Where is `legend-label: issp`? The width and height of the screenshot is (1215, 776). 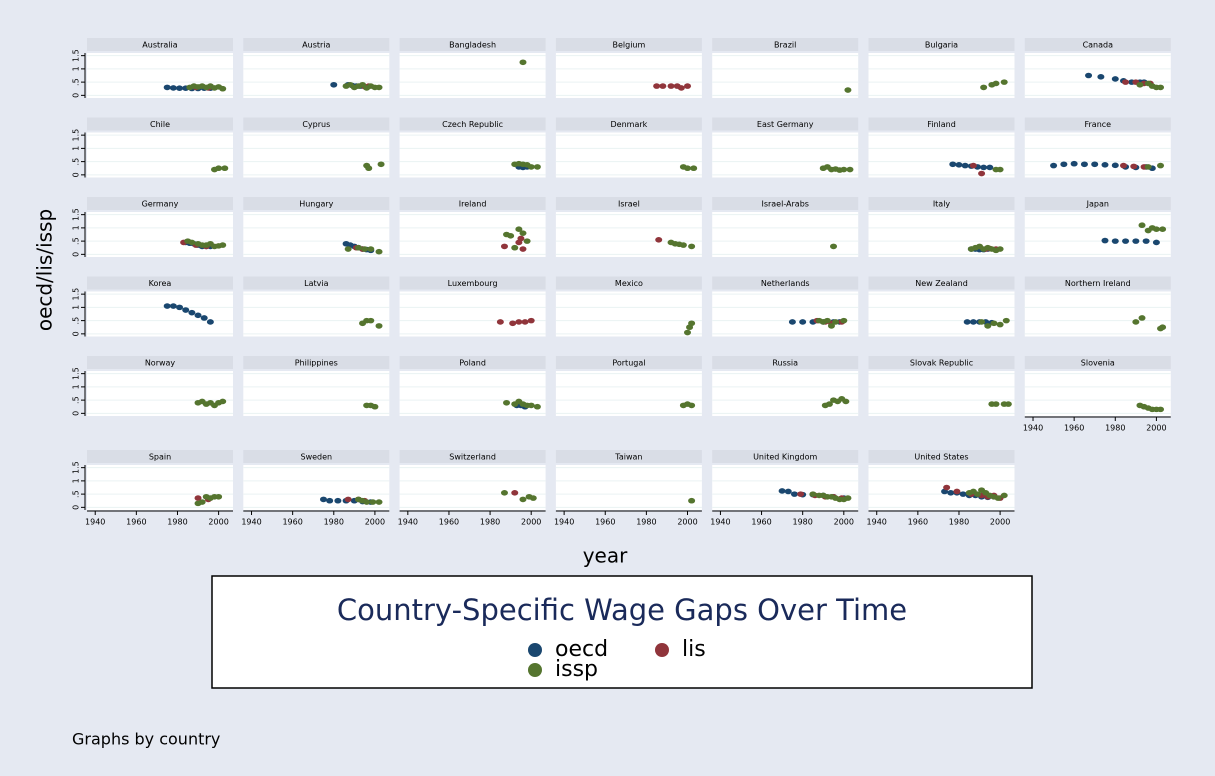 legend-label: issp is located at coordinates (576, 669).